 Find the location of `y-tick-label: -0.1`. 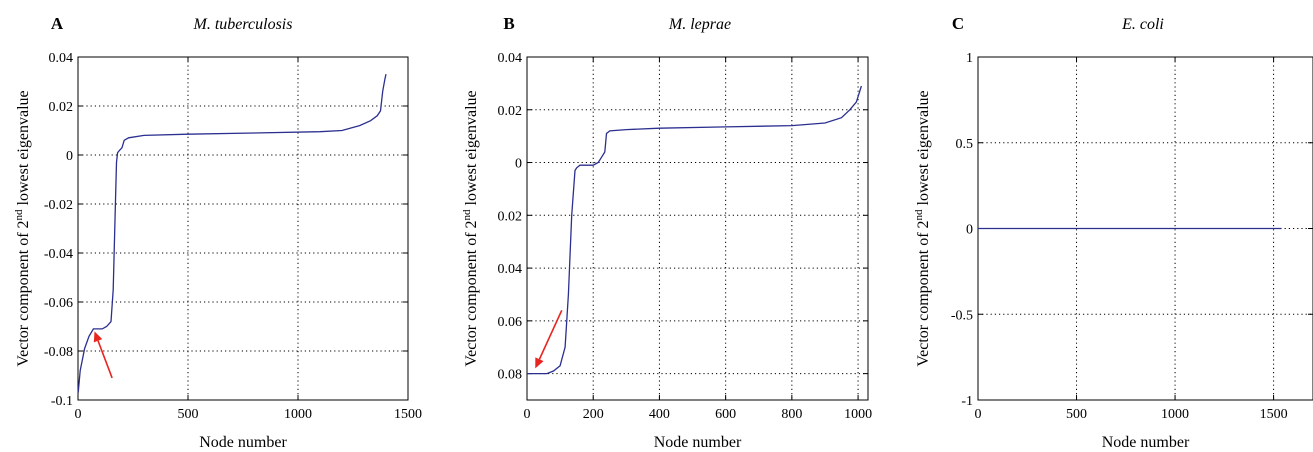

y-tick-label: -0.1 is located at coordinates (62, 401).